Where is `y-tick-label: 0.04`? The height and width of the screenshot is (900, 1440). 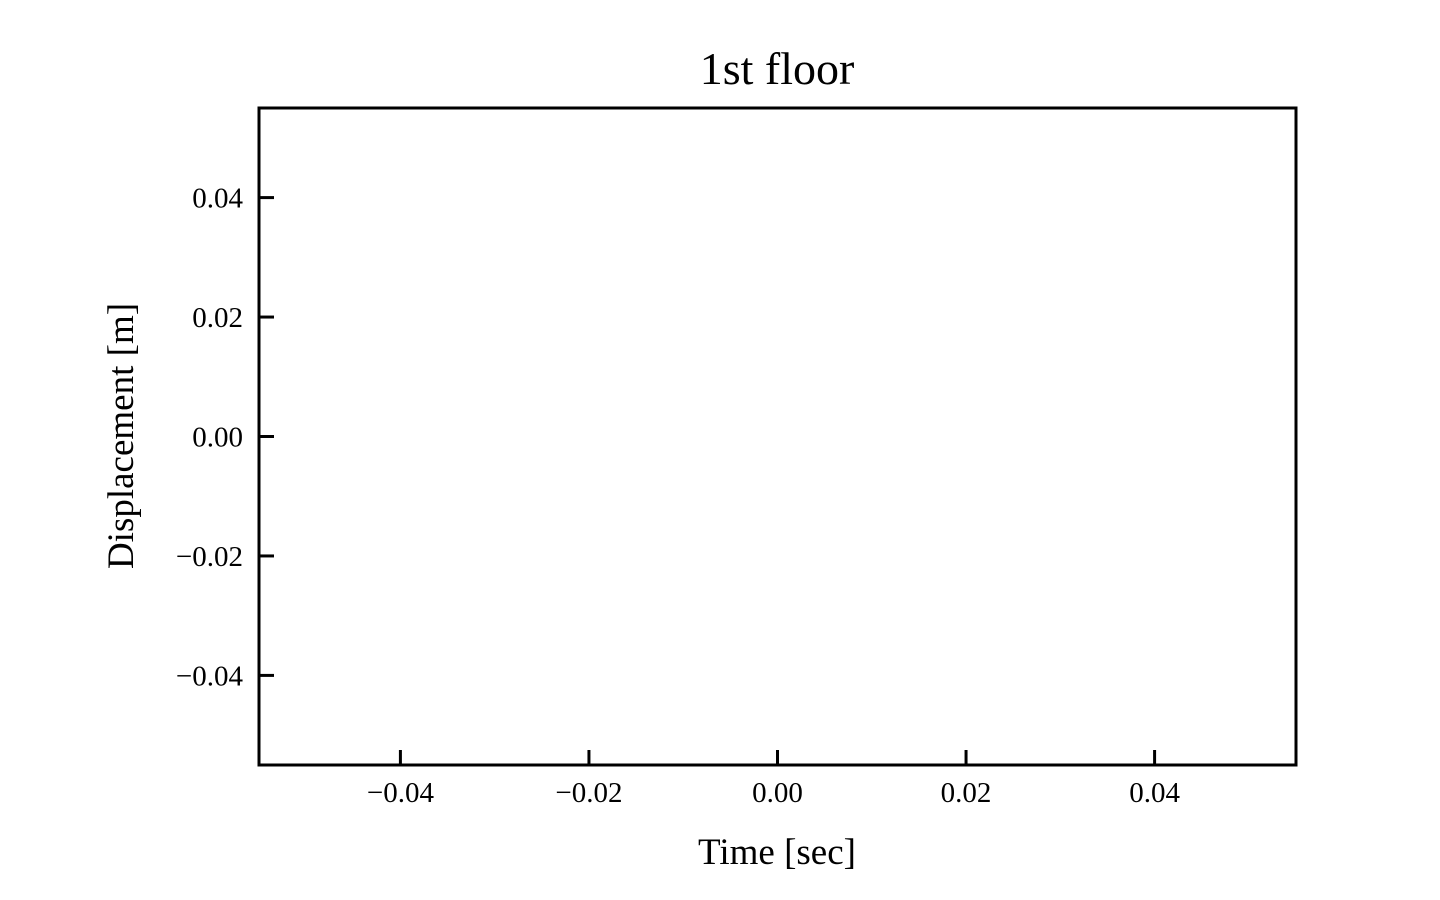 y-tick-label: 0.04 is located at coordinates (217, 199).